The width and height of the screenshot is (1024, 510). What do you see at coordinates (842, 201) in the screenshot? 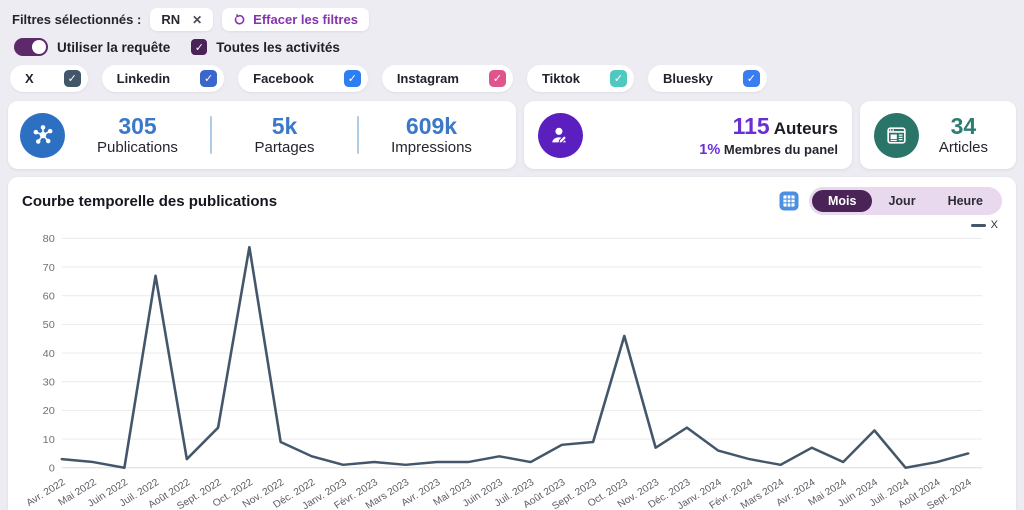
I see `tab-mois: Mois` at bounding box center [842, 201].